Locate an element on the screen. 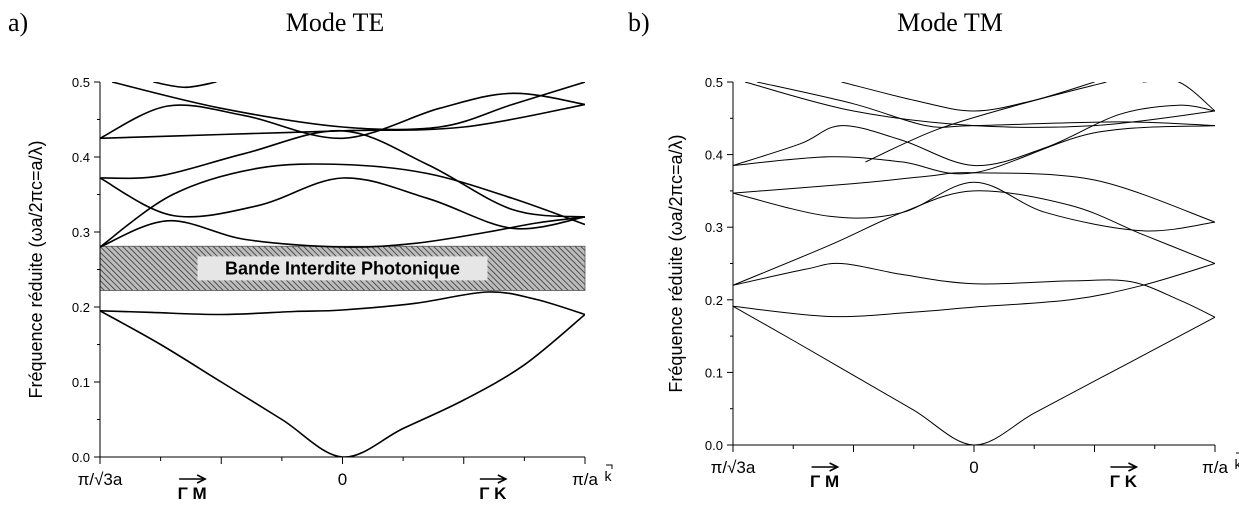 This screenshot has height=506, width=1239. band-gap-label-background is located at coordinates (342, 268).